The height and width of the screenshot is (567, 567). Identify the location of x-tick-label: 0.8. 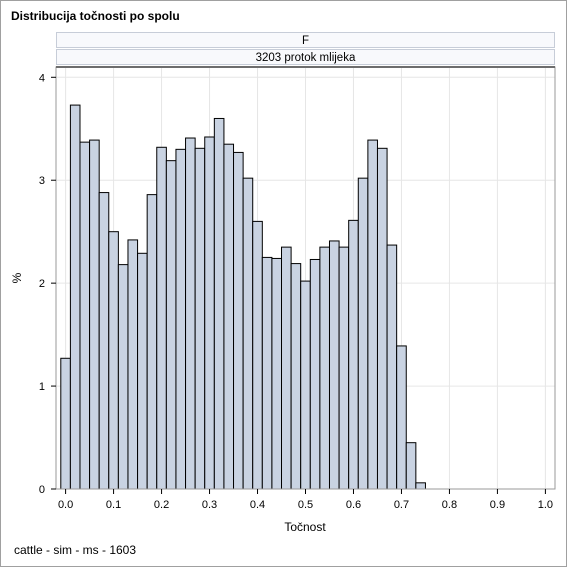
(449, 505).